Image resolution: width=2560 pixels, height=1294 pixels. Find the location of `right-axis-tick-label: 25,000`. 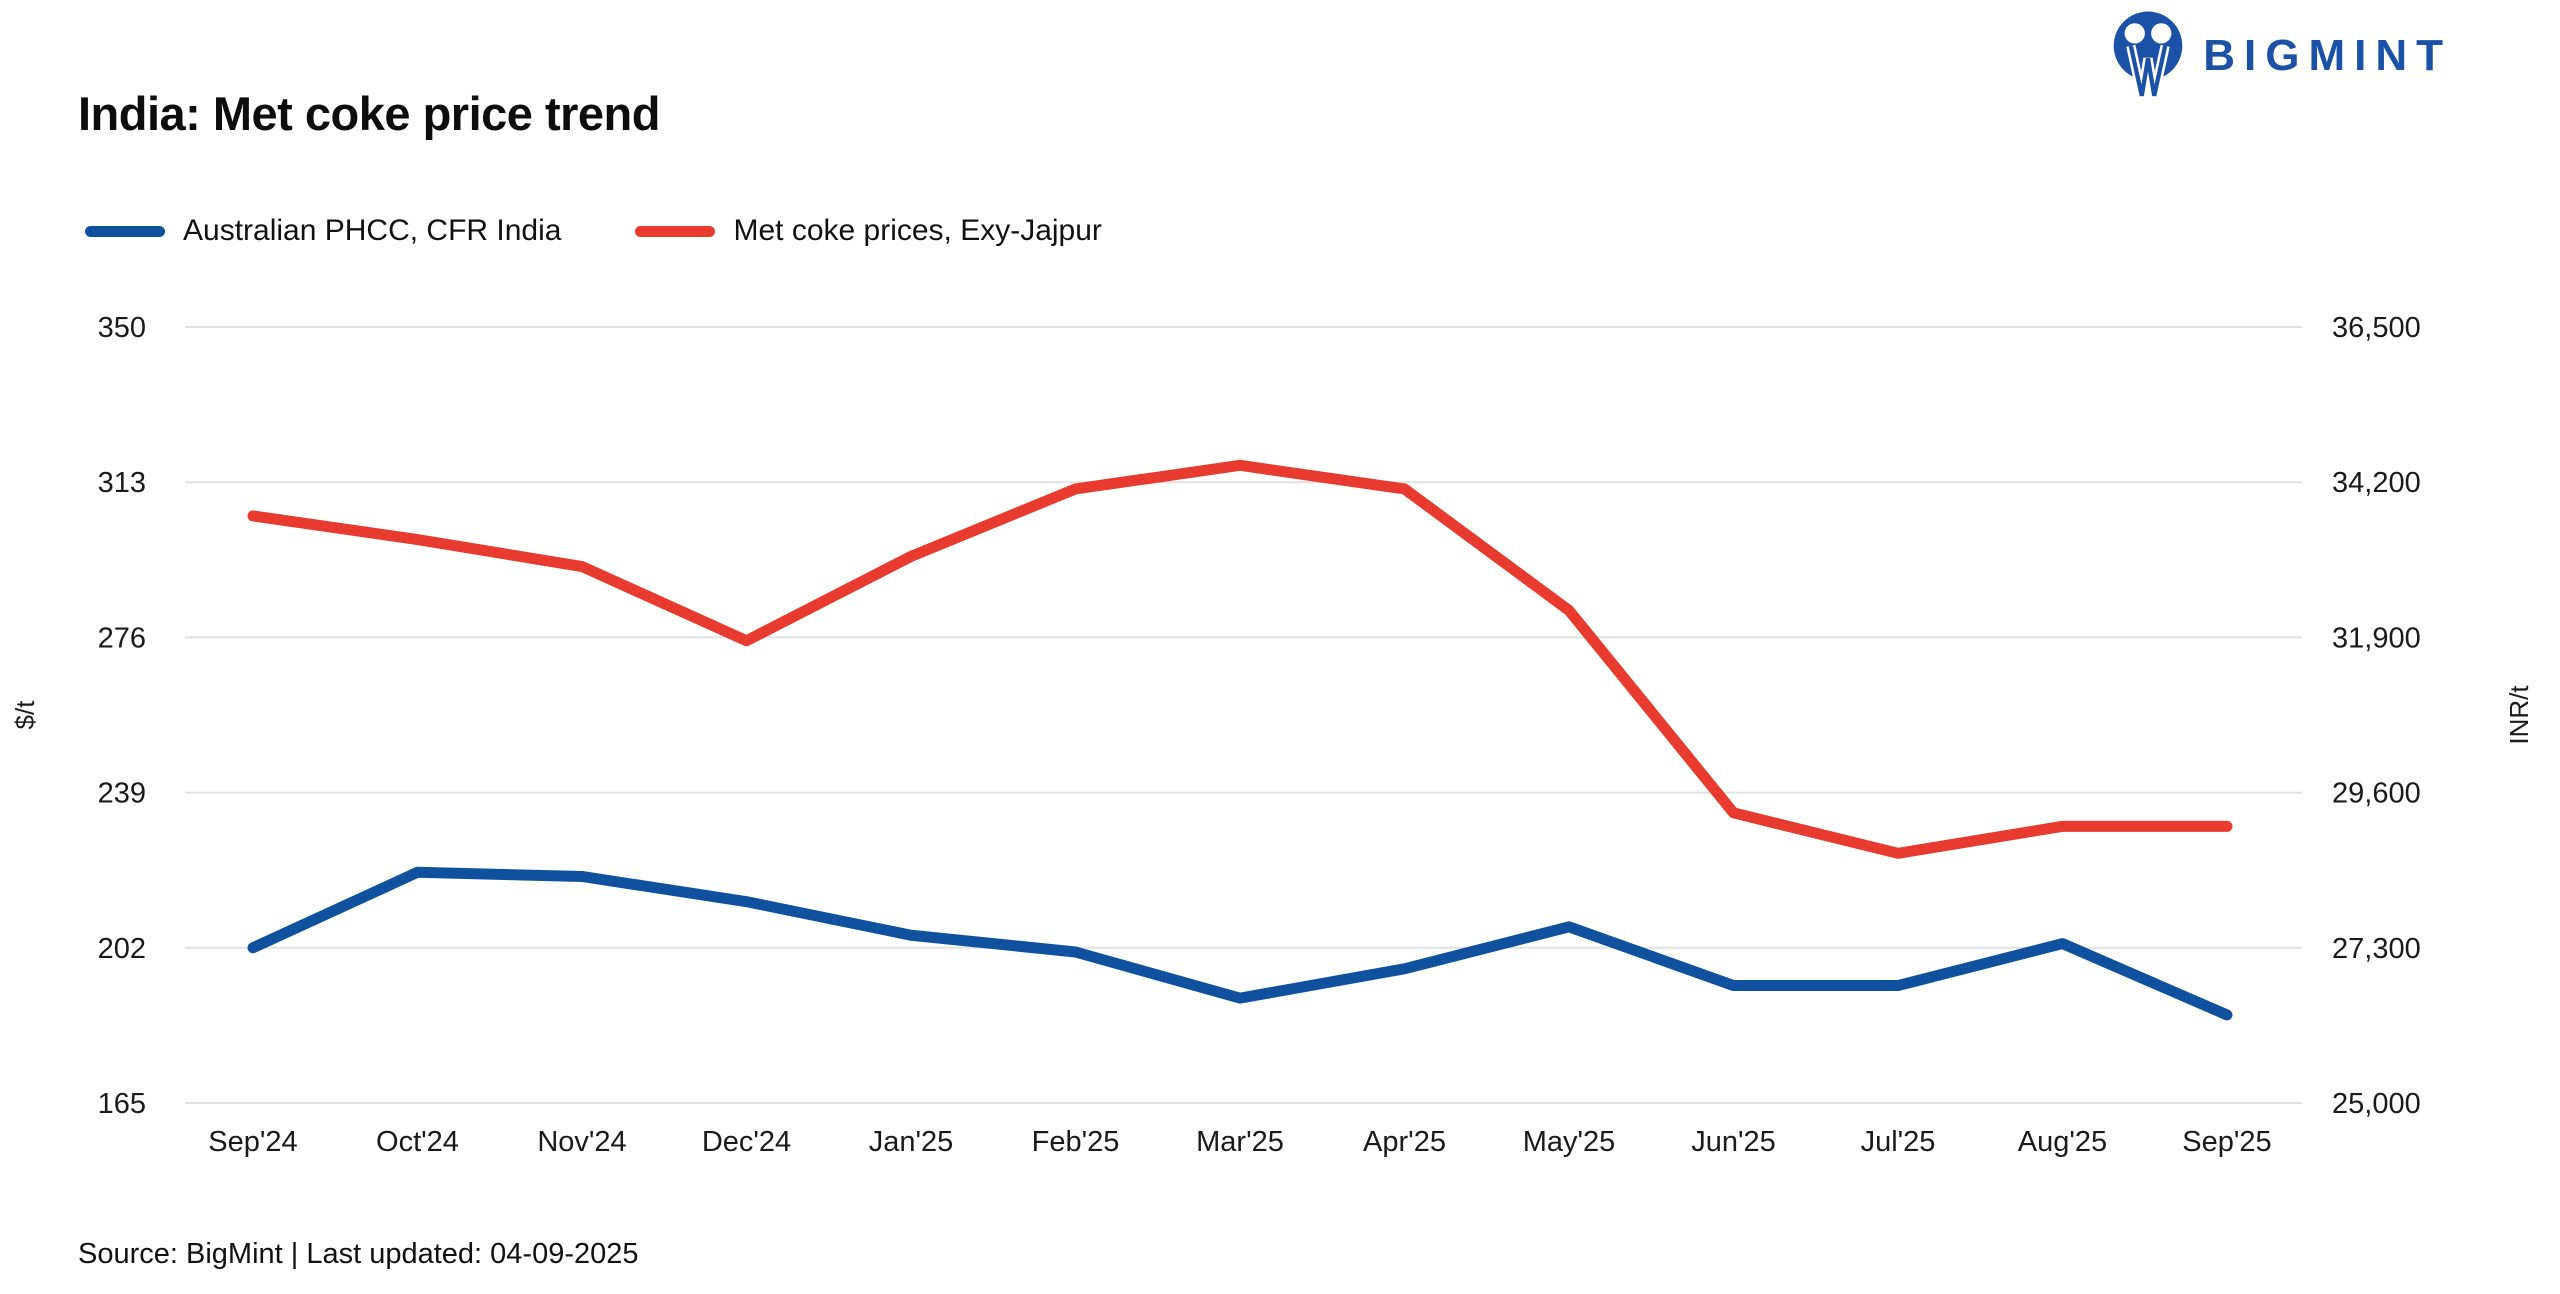

right-axis-tick-label: 25,000 is located at coordinates (2376, 1104).